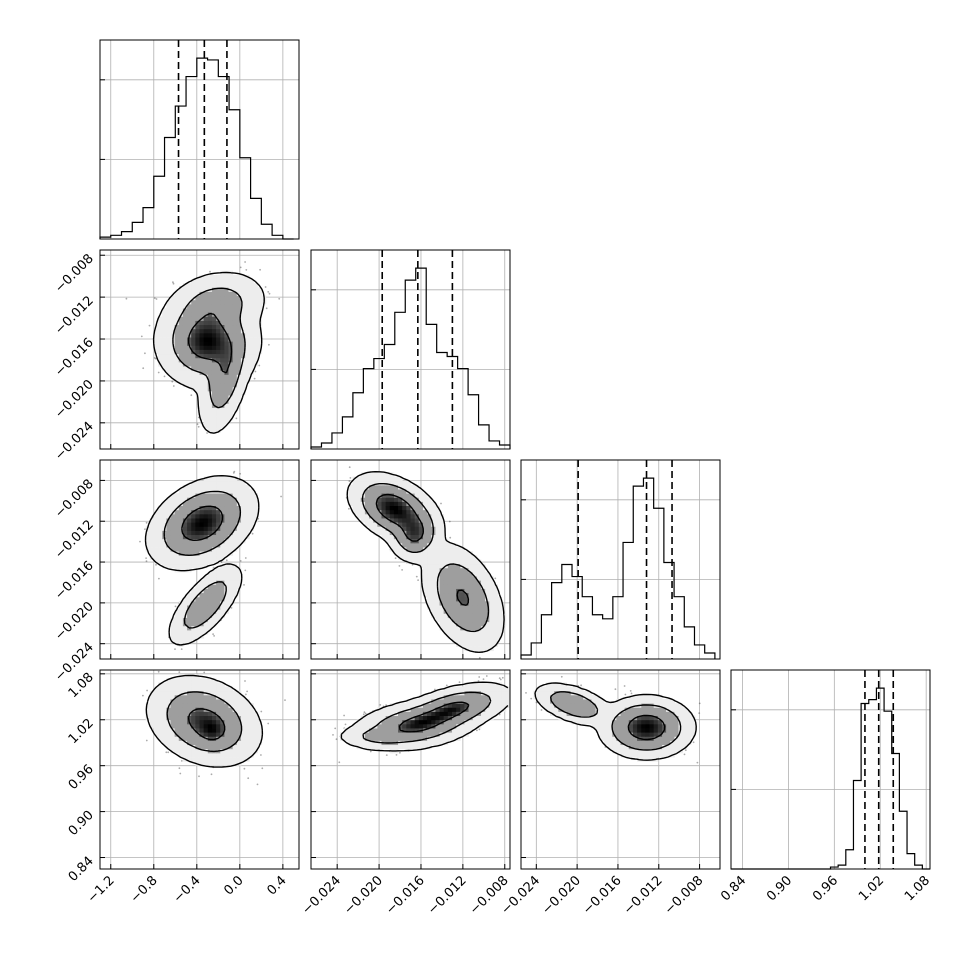  I want to click on panel-frame, so click(410, 349).